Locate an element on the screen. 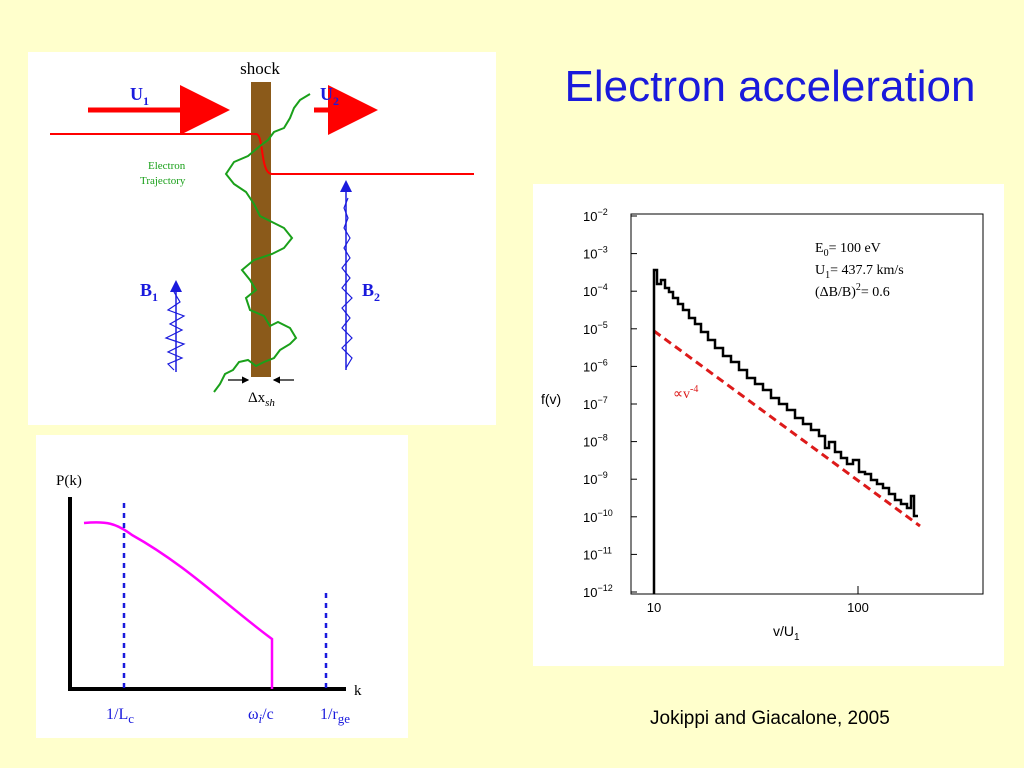 This screenshot has width=1024, height=768. y-tick-label: 10⁻⁶ is located at coordinates (595, 365).